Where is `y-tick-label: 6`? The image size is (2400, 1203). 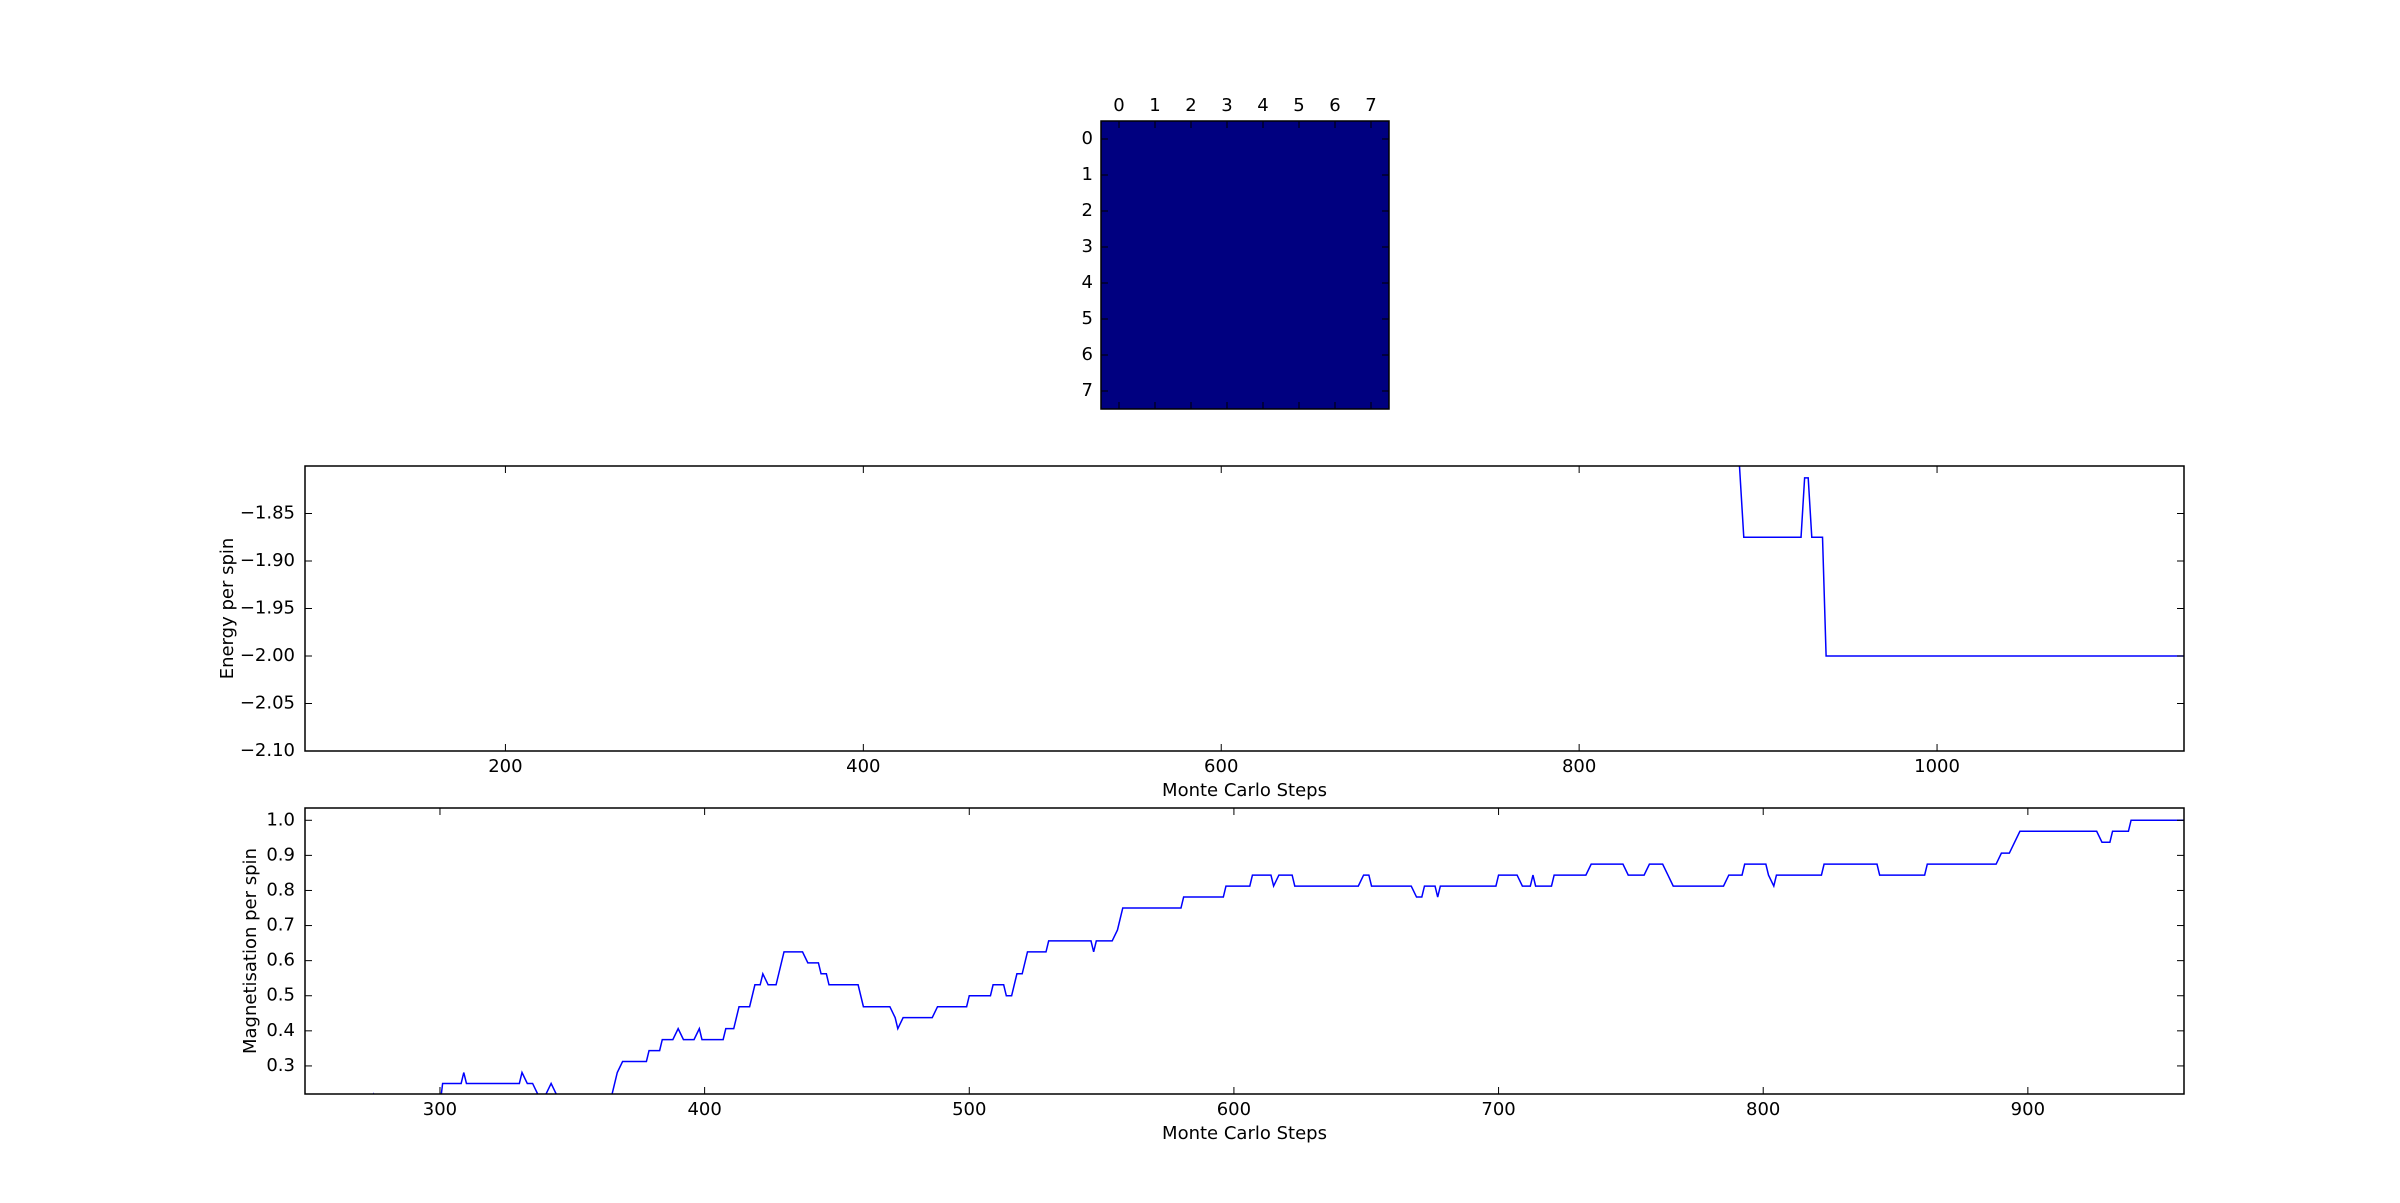
y-tick-label: 6 is located at coordinates (1087, 354).